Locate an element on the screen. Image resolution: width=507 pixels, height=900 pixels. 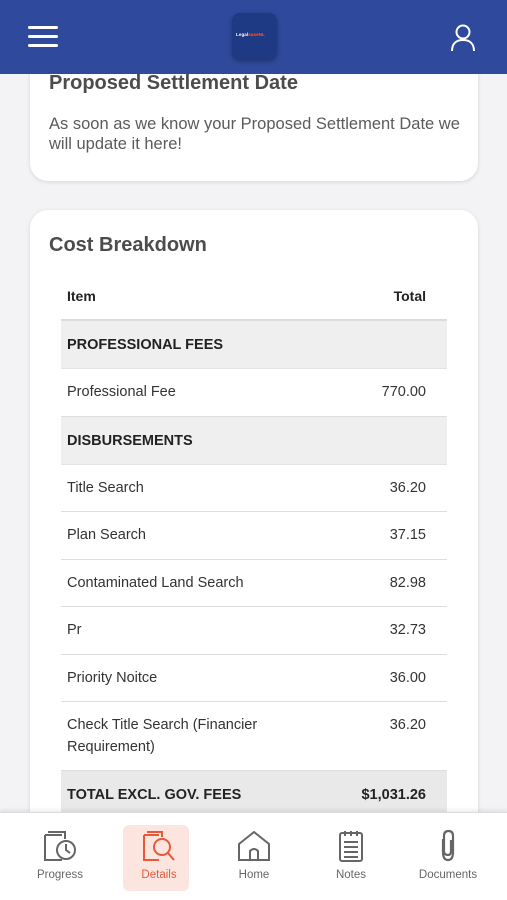
column-header-item: Item is located at coordinates (81, 296).